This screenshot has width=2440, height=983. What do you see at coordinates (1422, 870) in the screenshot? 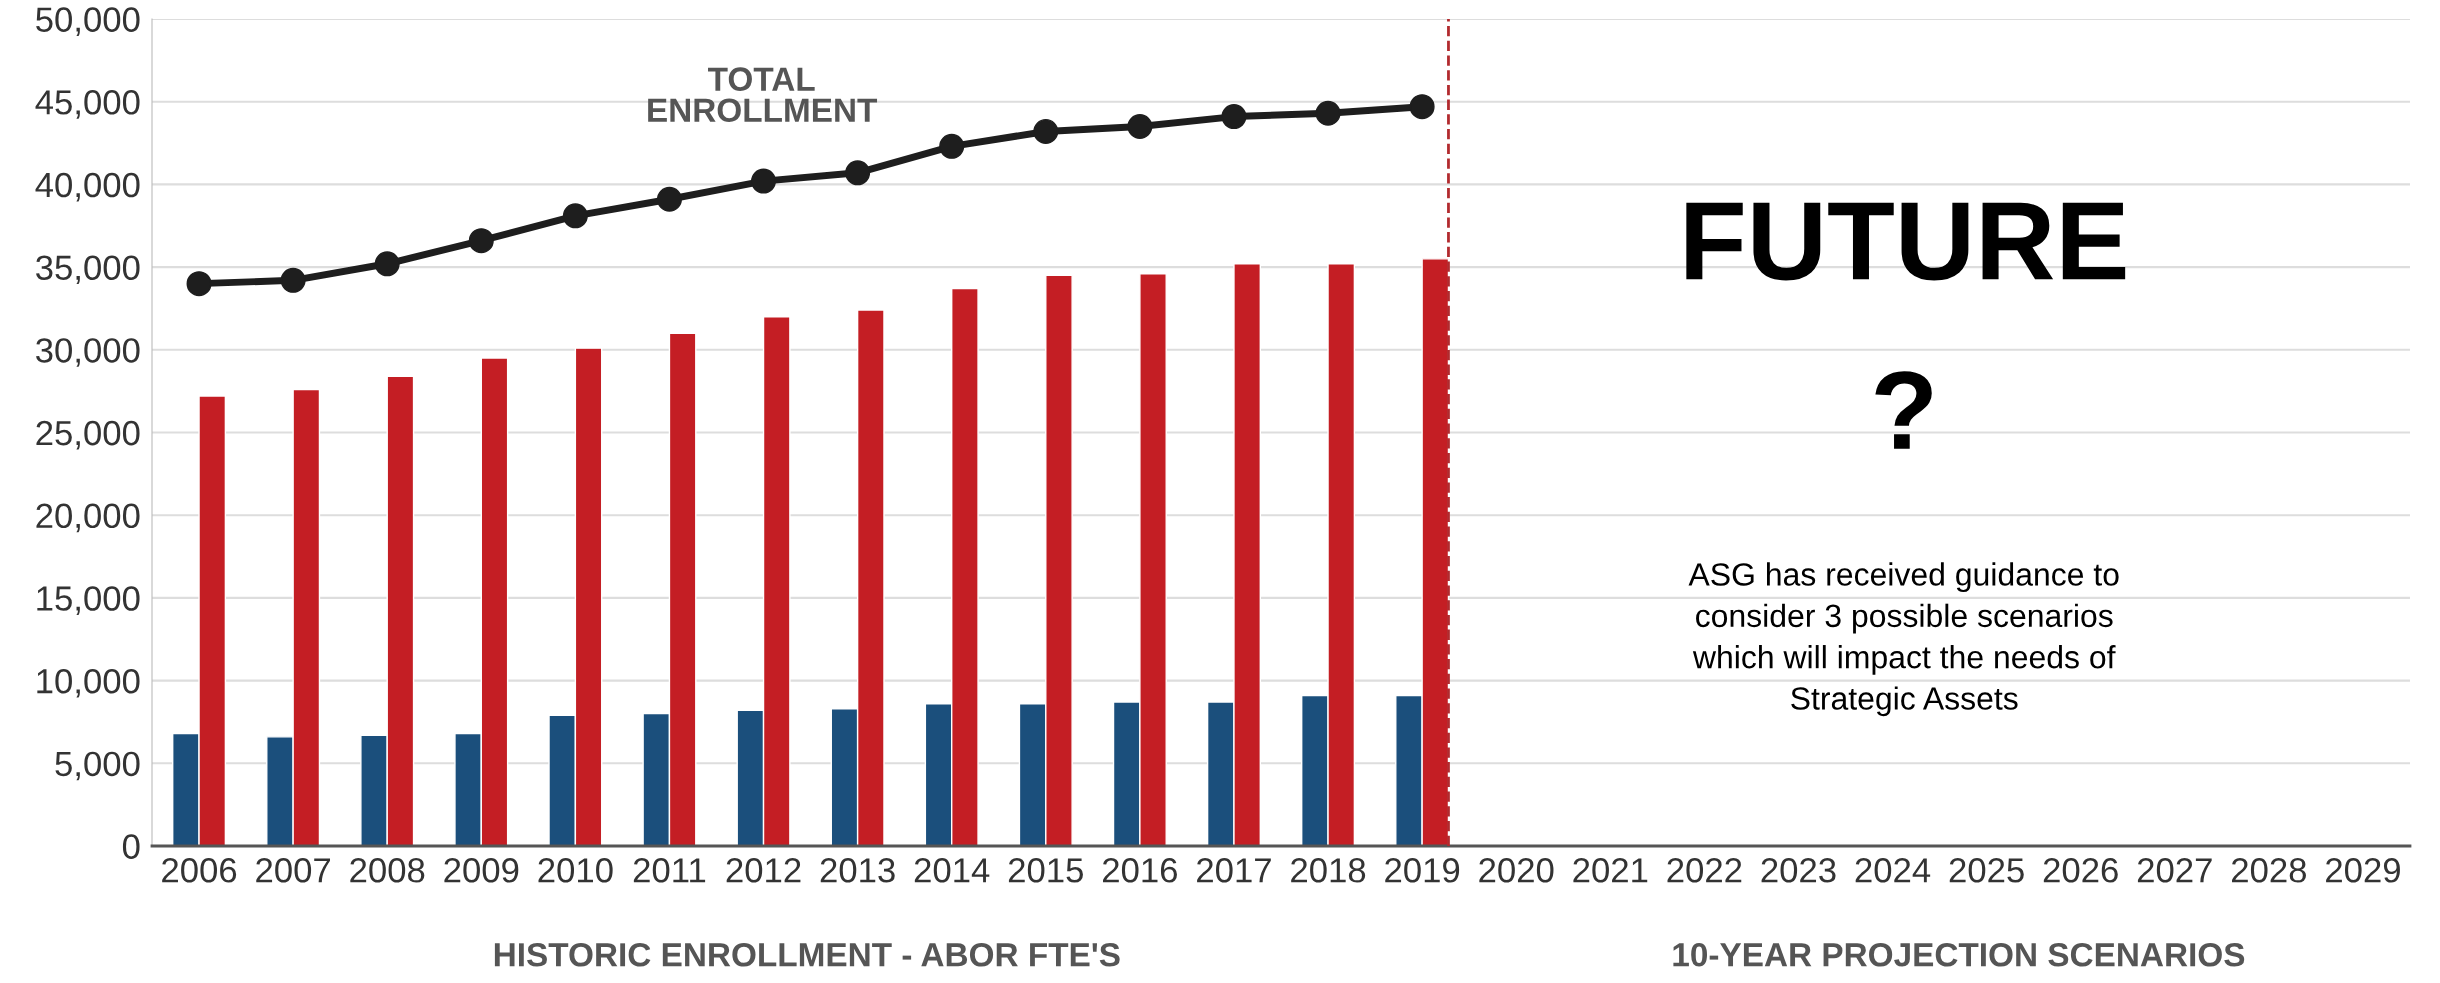
I see `x-tick-label: 2019` at bounding box center [1422, 870].